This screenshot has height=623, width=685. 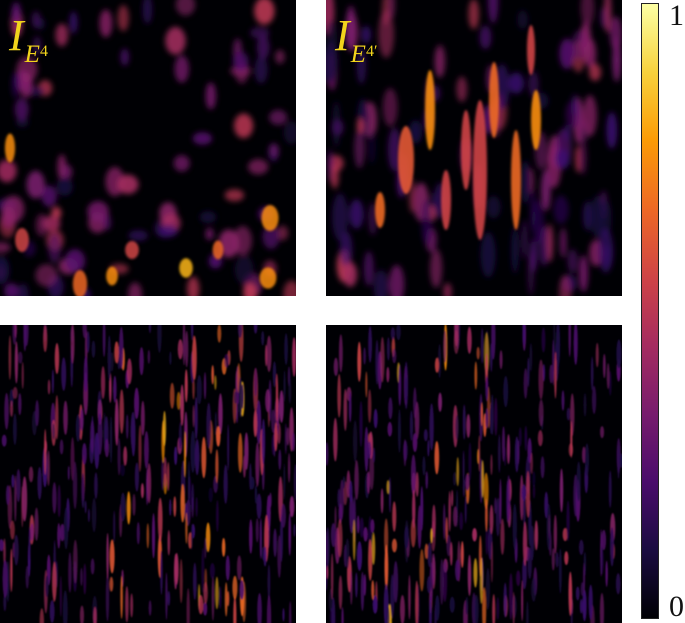 I want to click on colorbar-min-label: 0, so click(x=676, y=606).